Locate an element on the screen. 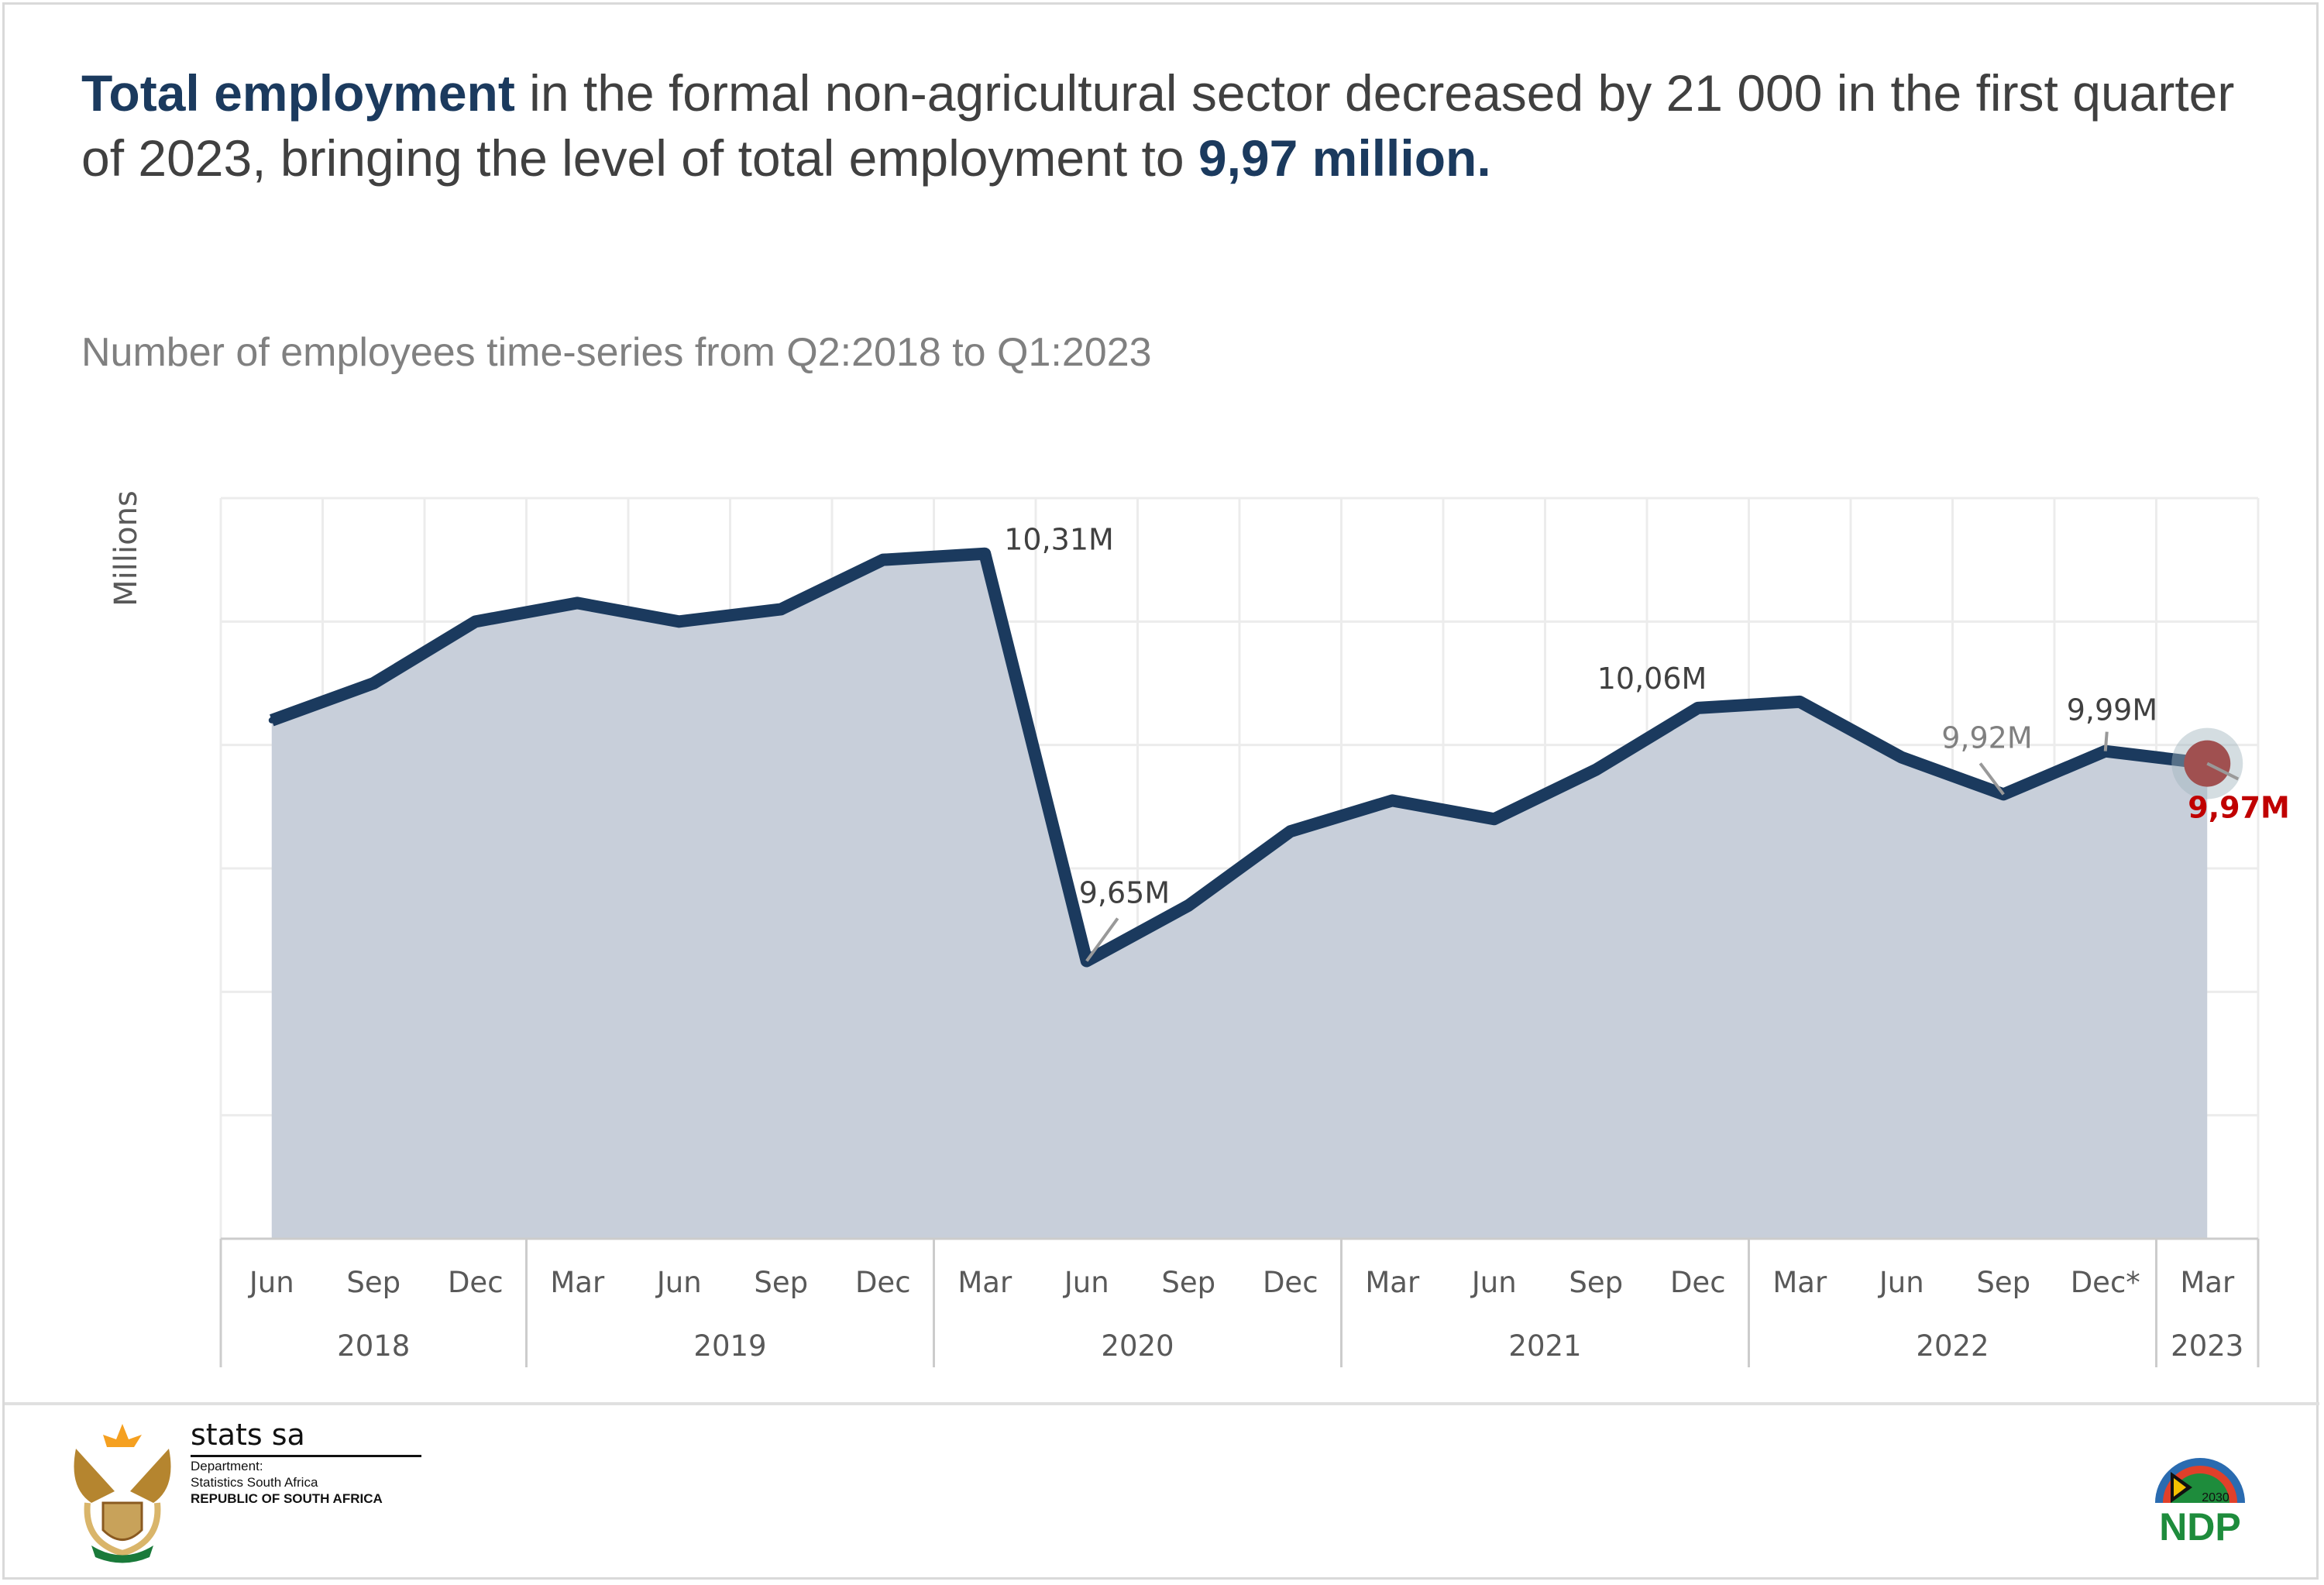 The width and height of the screenshot is (2324, 1585). year-label: 2019 is located at coordinates (729, 1346).